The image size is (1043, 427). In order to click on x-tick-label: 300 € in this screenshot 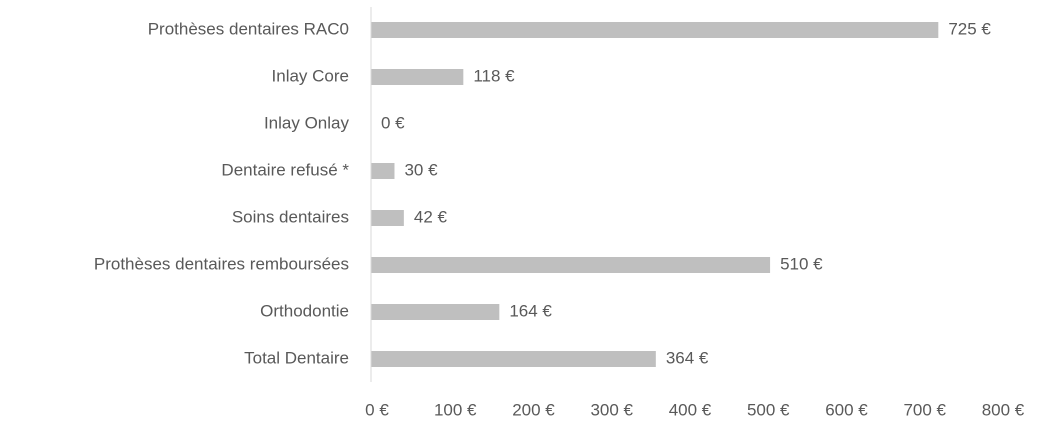, I will do `click(611, 409)`.